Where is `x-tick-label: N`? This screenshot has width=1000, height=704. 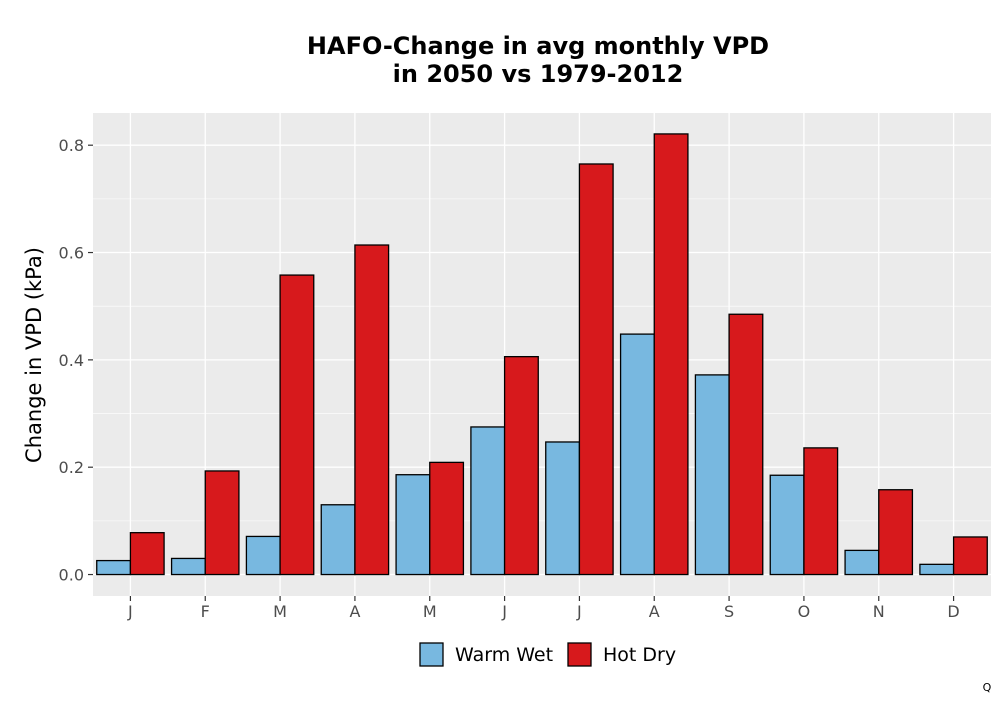
x-tick-label: N is located at coordinates (879, 611).